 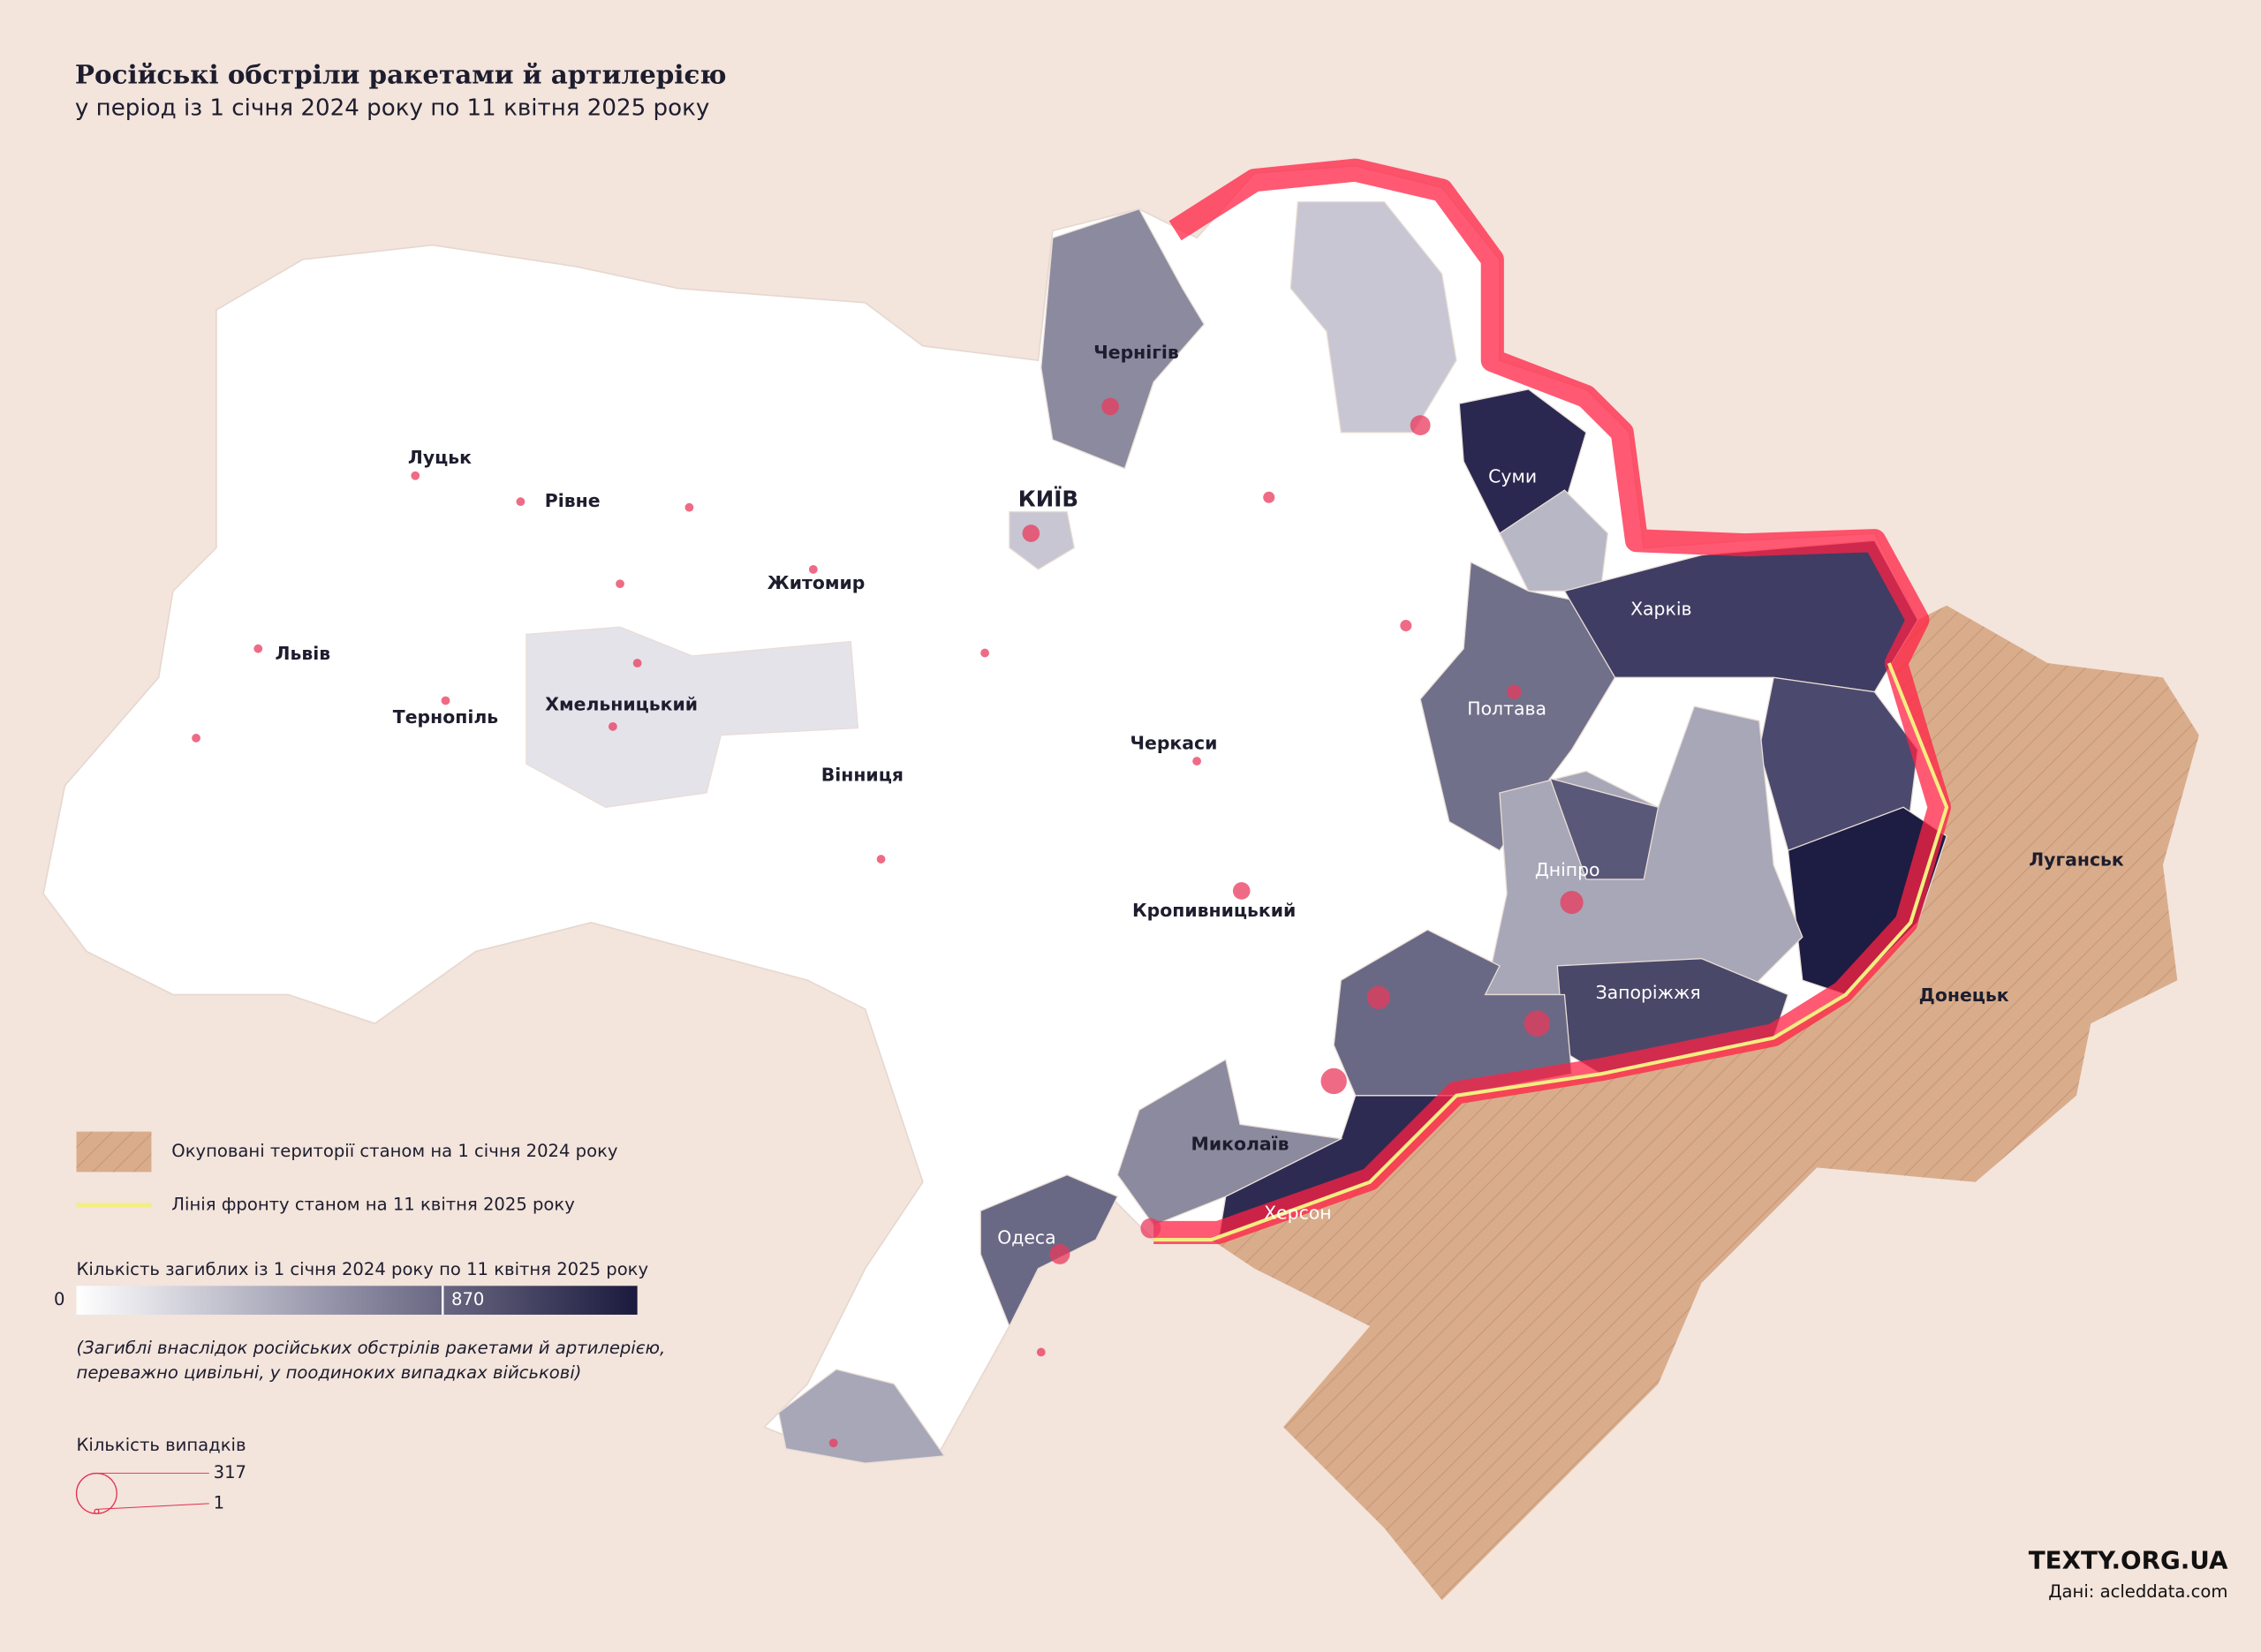 I want to click on city-label: Житомир, so click(x=817, y=583).